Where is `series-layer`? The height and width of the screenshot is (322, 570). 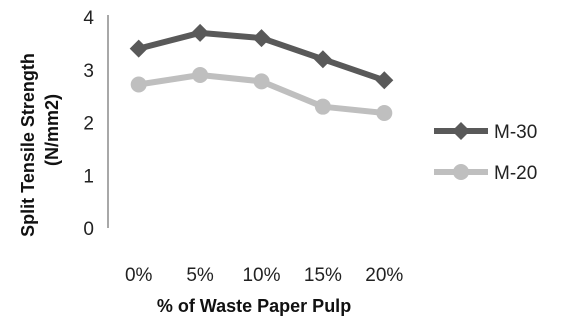
series-layer is located at coordinates (261, 72).